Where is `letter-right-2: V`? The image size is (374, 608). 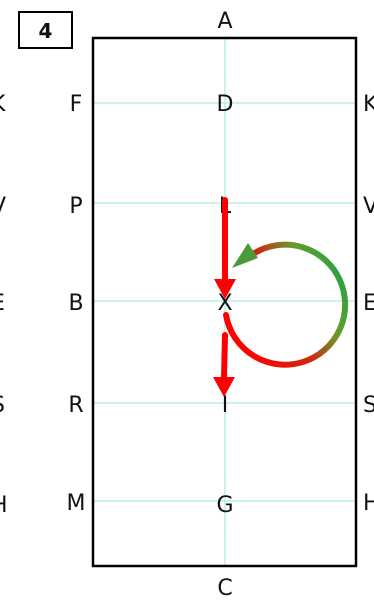
letter-right-2: V is located at coordinates (368, 206).